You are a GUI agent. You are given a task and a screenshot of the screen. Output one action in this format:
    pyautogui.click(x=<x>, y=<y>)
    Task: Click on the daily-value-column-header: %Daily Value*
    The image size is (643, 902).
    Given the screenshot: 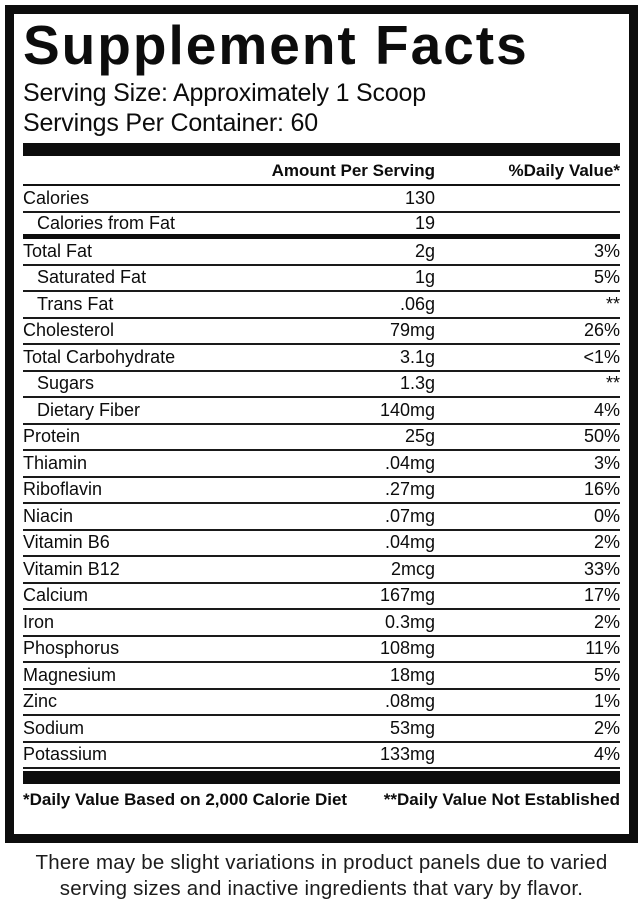 What is the action you would take?
    pyautogui.click(x=564, y=170)
    